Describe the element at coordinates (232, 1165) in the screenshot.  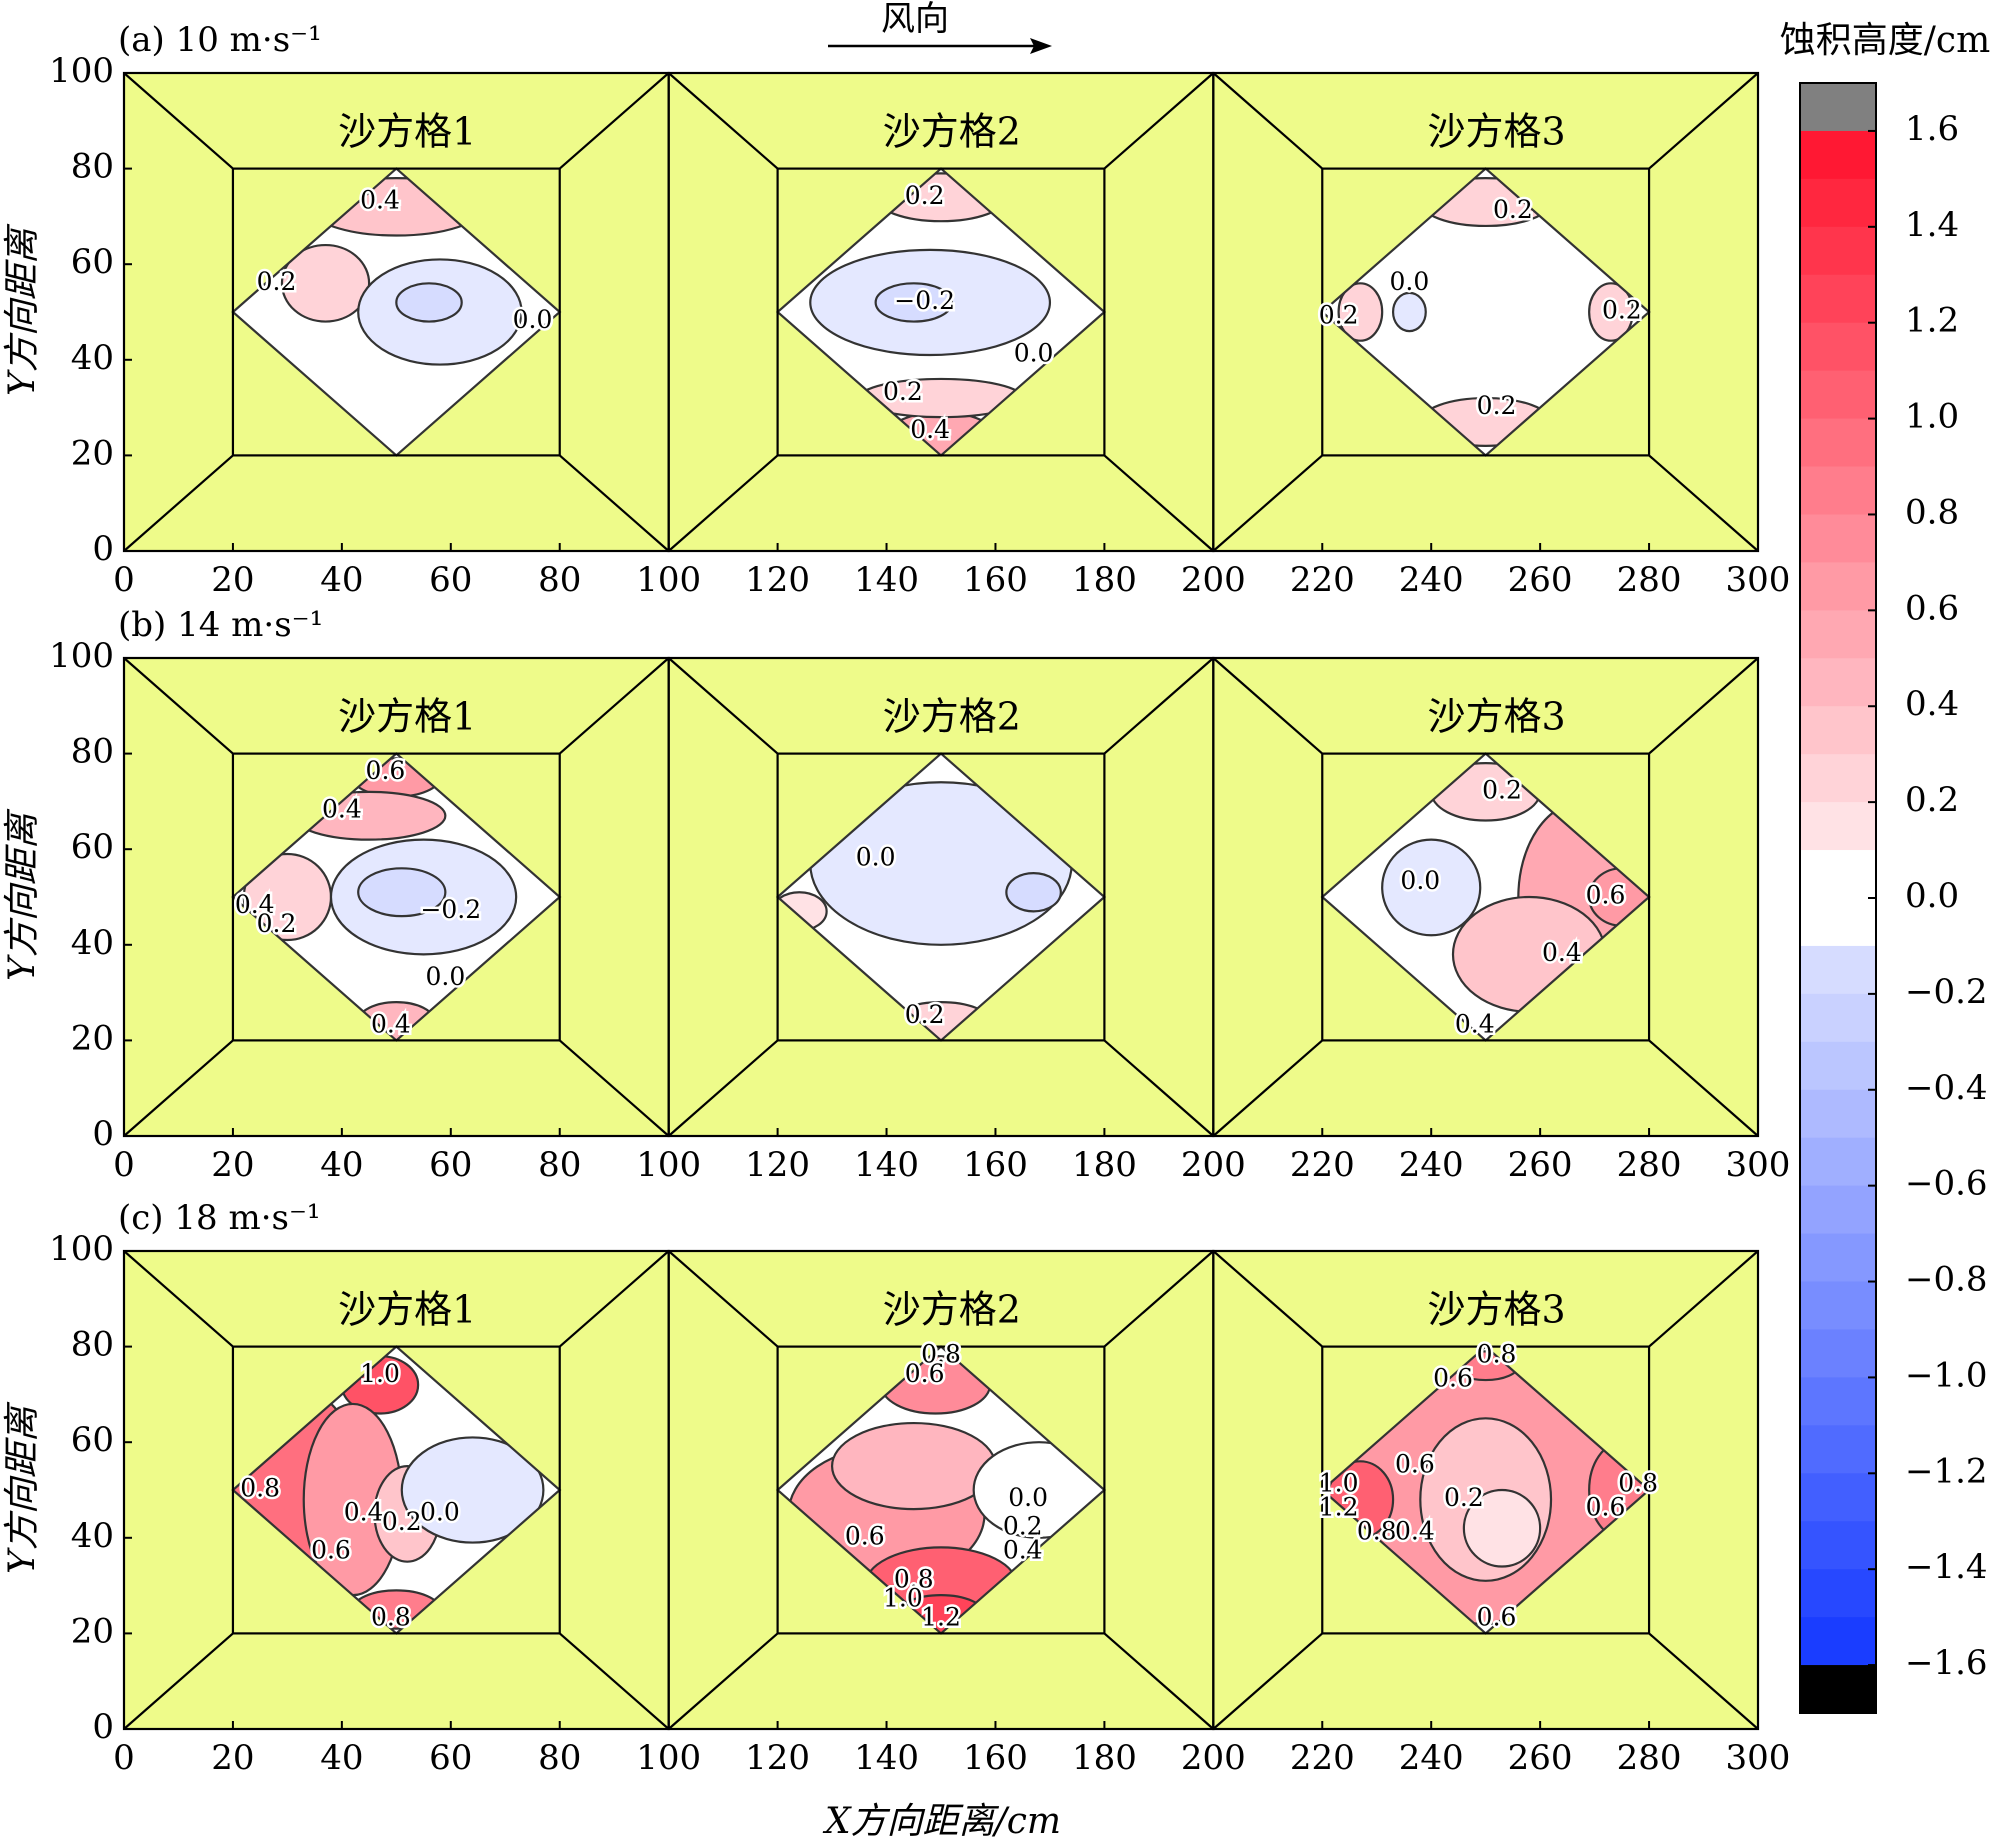
I see `x-tick-label: 20` at that location.